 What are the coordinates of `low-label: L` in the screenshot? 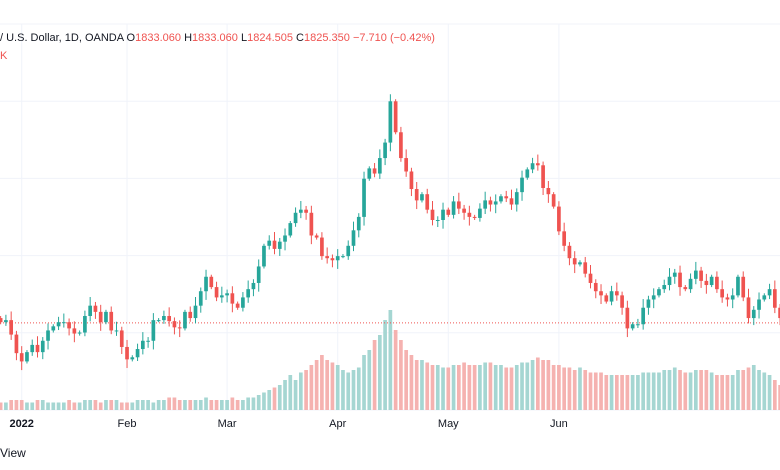 It's located at (244, 38).